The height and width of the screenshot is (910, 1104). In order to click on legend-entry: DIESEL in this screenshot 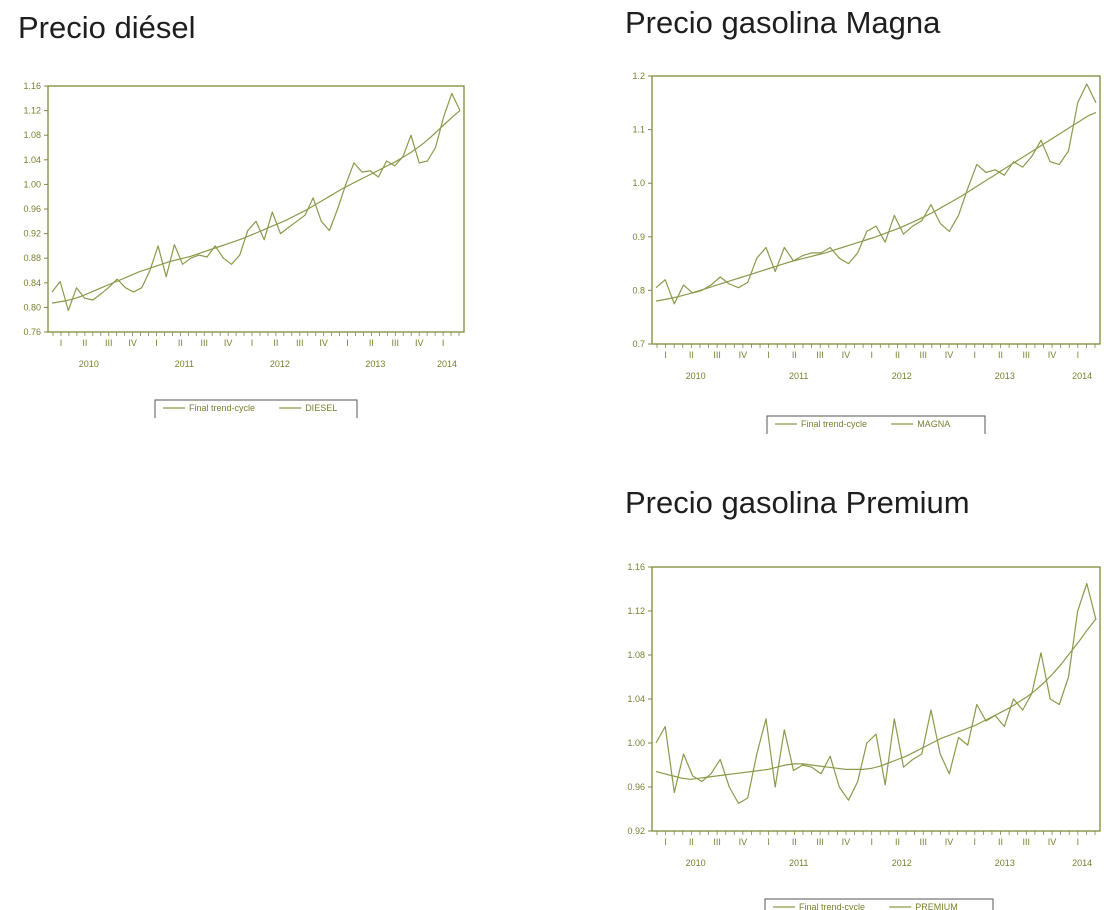, I will do `click(321, 408)`.